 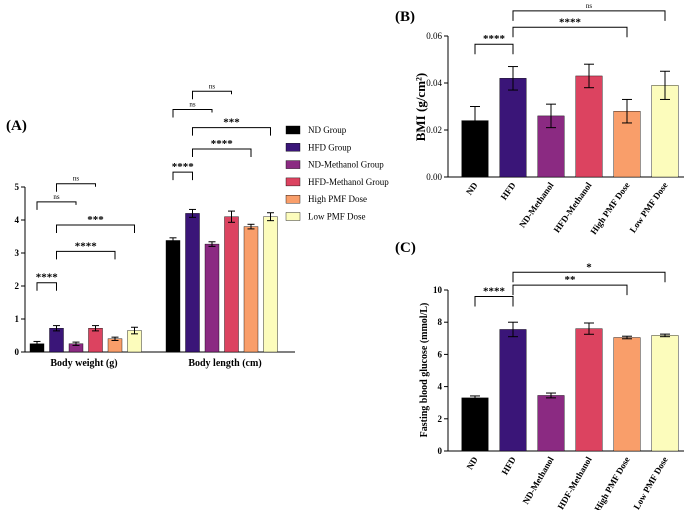 I want to click on panel-b-bars, so click(x=570, y=120).